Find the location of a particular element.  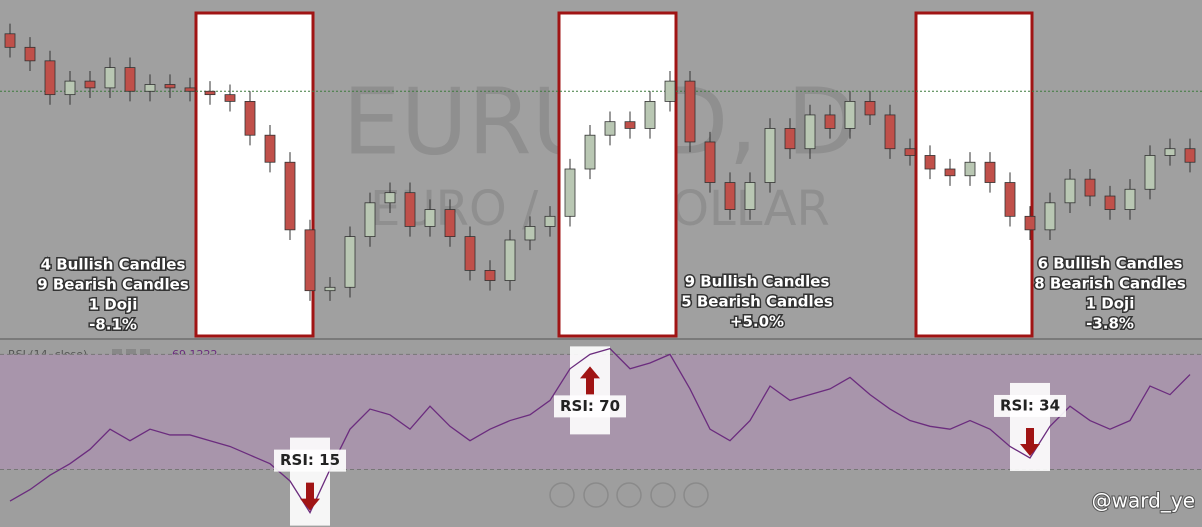

summary-text: +5.0% is located at coordinates (757, 322).